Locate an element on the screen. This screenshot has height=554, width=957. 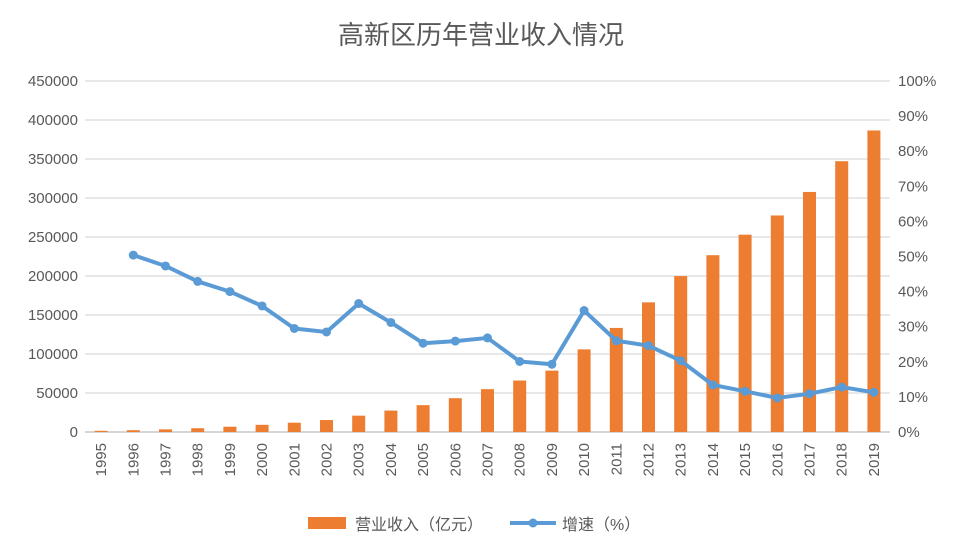
legend-line-label: 增速（%） is located at coordinates (601, 525).